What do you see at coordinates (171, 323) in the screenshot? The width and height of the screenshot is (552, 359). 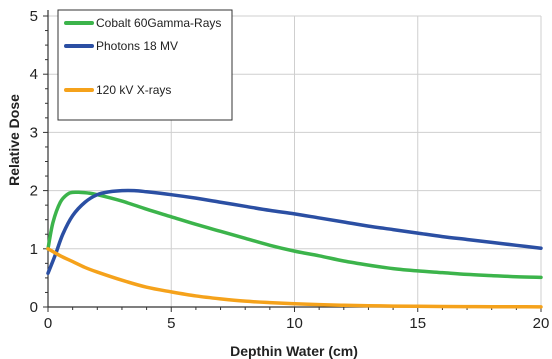 I see `x-tick-label: 5` at bounding box center [171, 323].